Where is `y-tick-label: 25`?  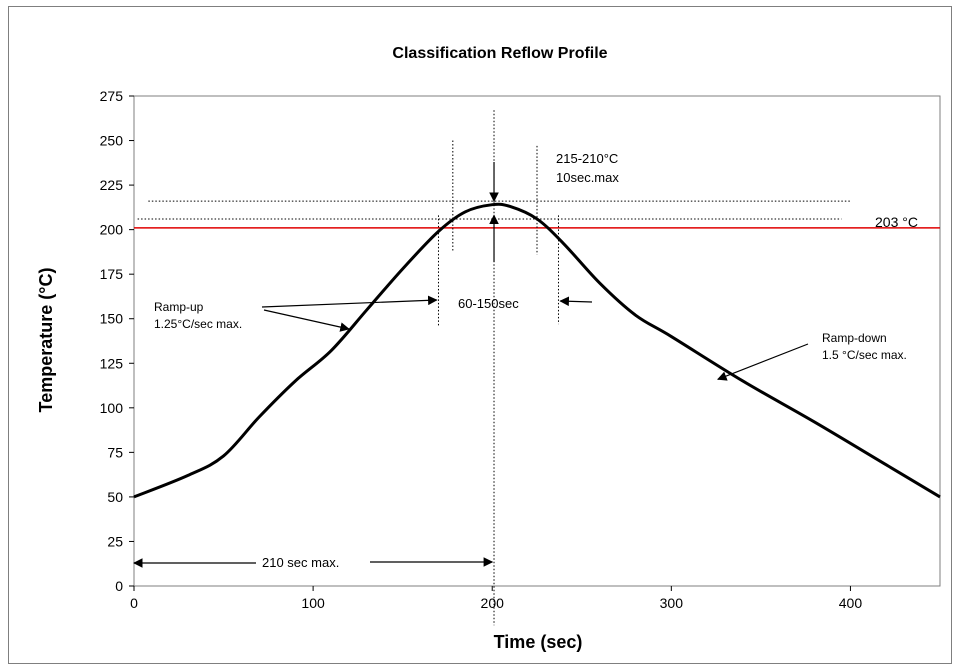
y-tick-label: 25 is located at coordinates (115, 541).